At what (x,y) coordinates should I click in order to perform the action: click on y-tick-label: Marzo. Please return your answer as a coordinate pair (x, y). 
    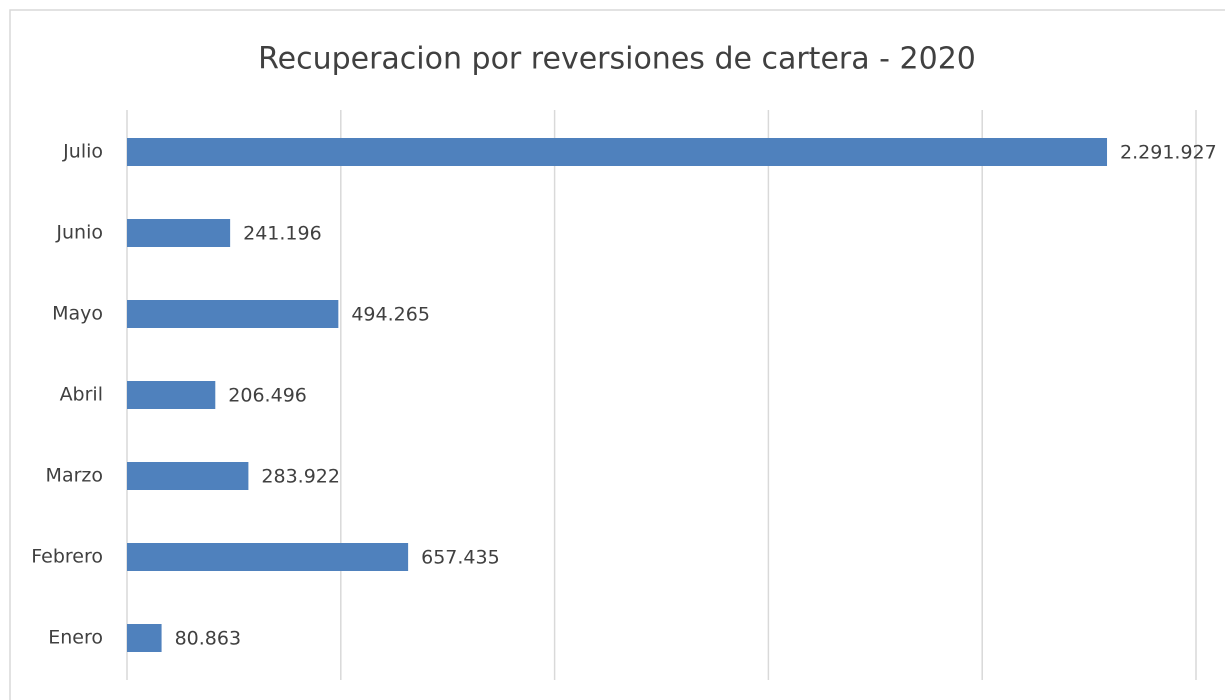
    Looking at the image, I should click on (74, 476).